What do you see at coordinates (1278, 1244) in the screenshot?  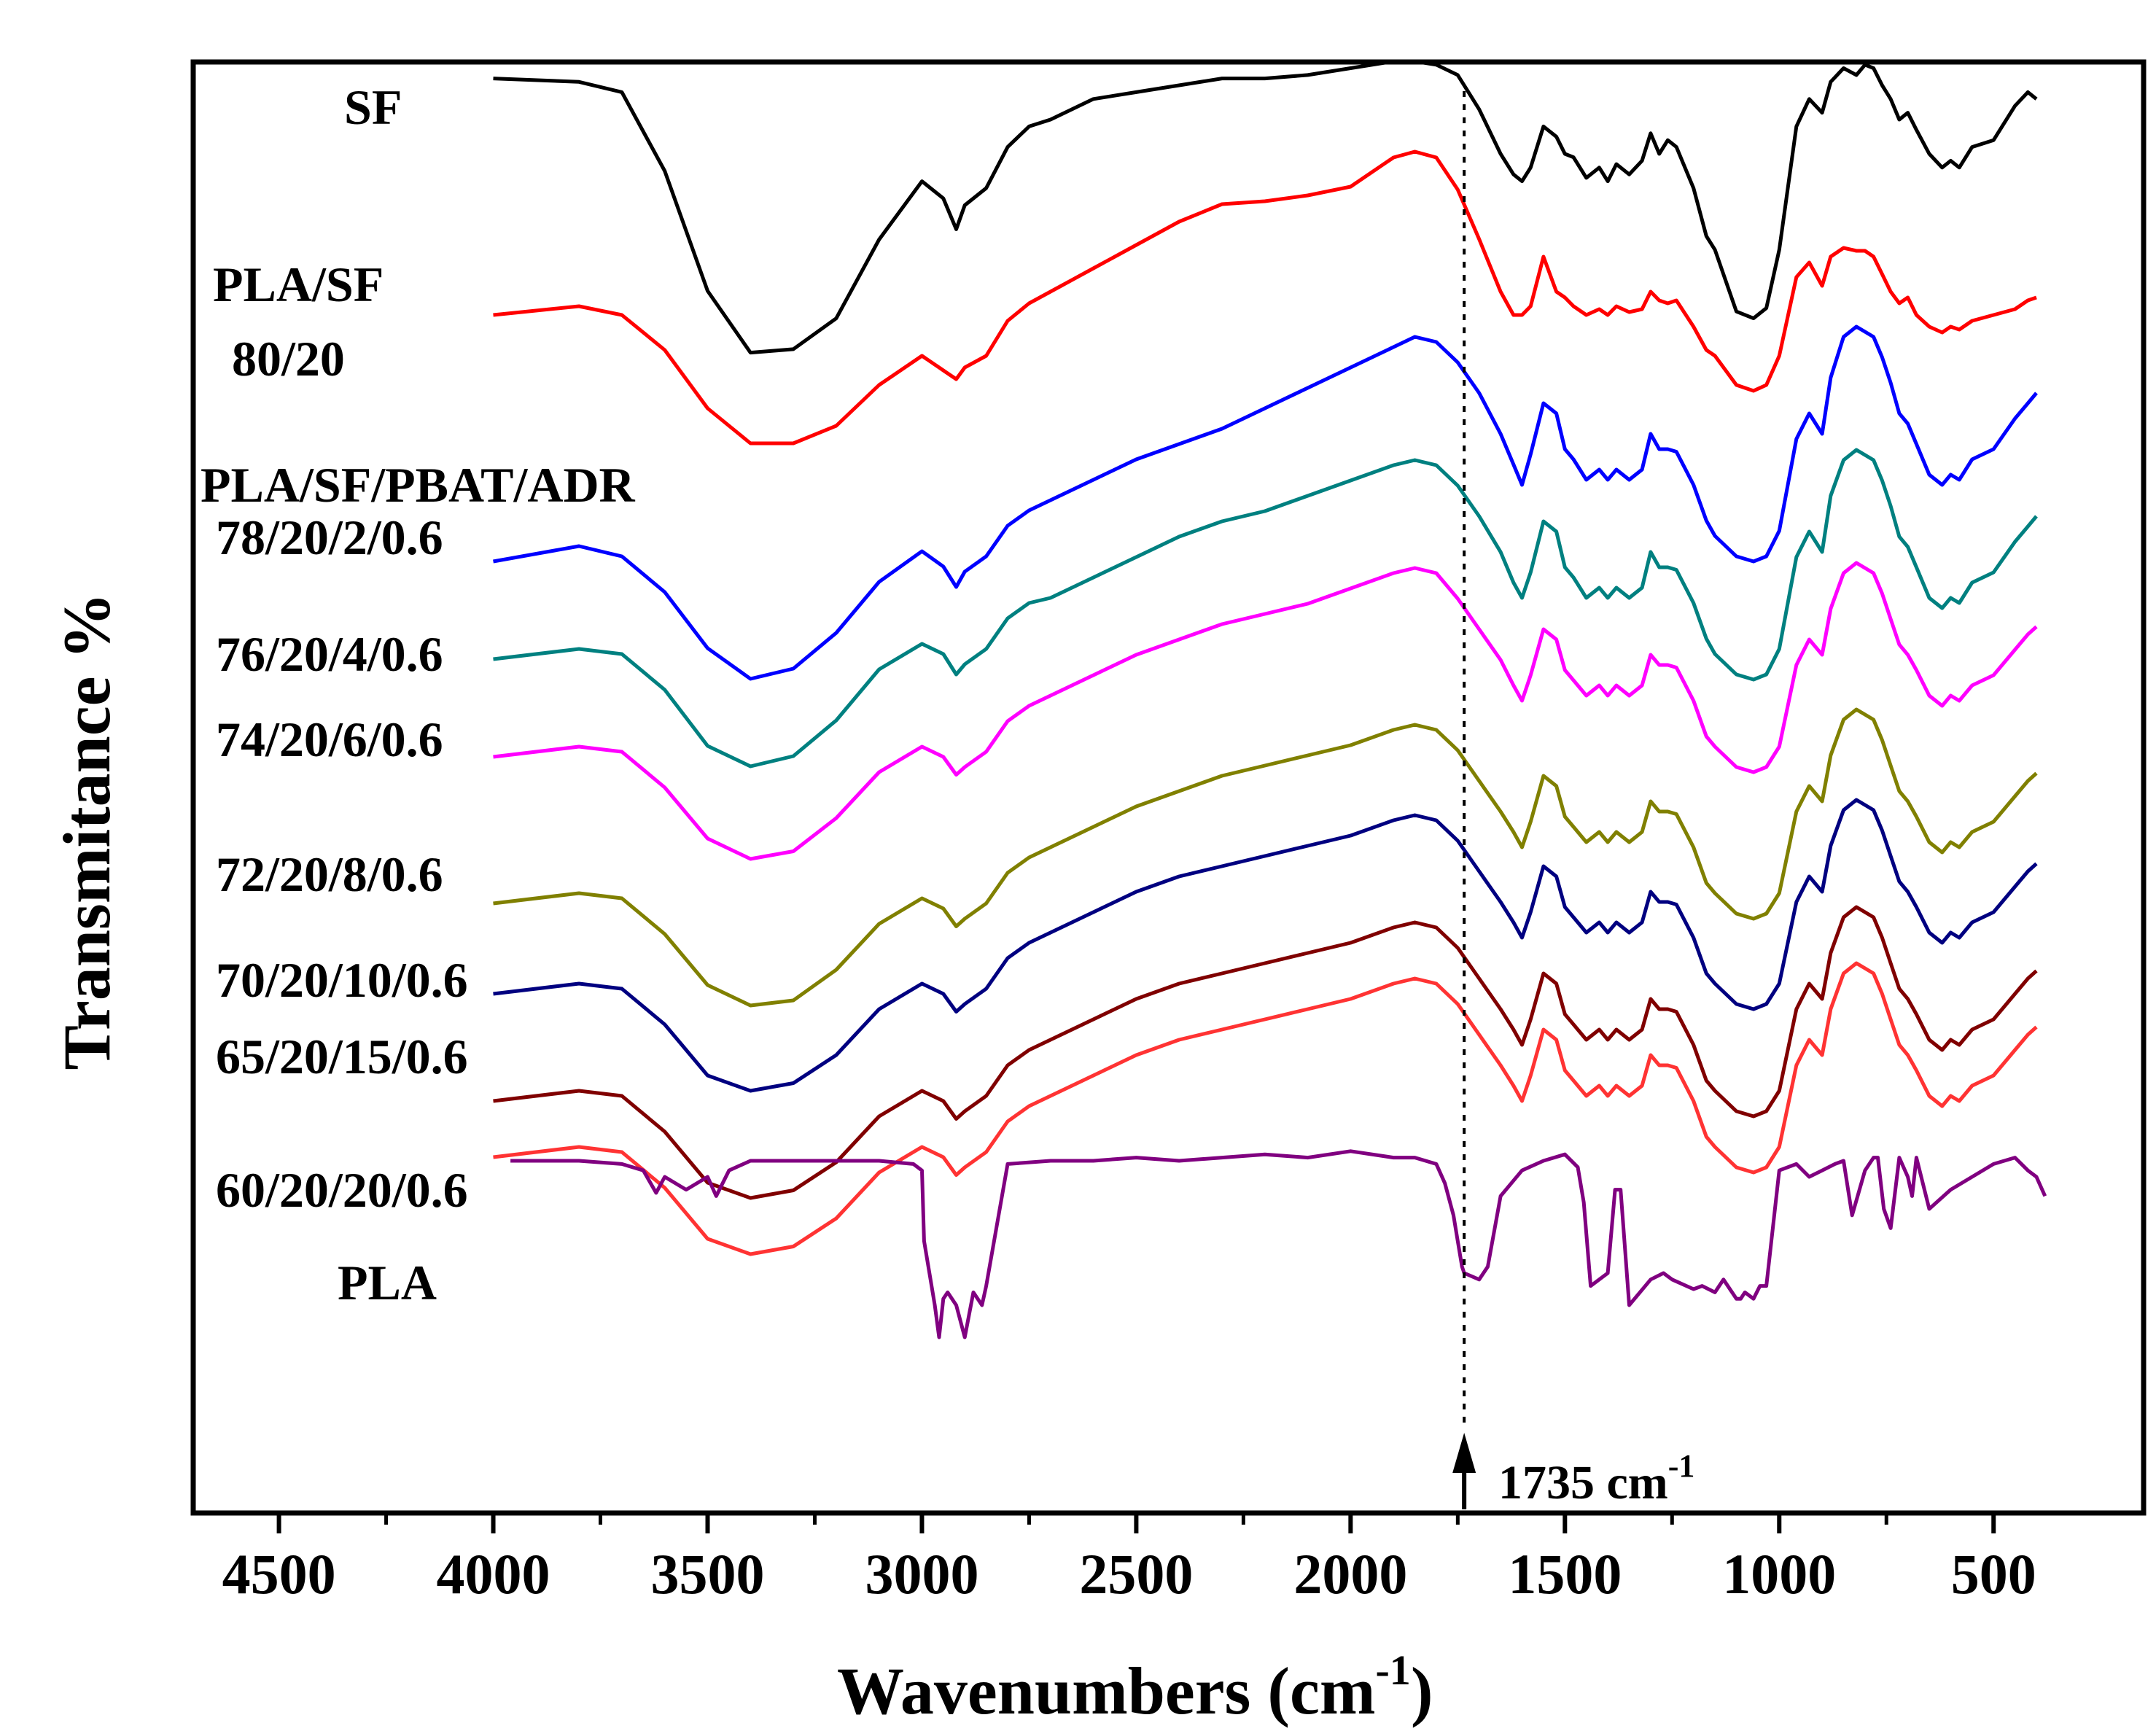 I see `series-line-pla` at bounding box center [1278, 1244].